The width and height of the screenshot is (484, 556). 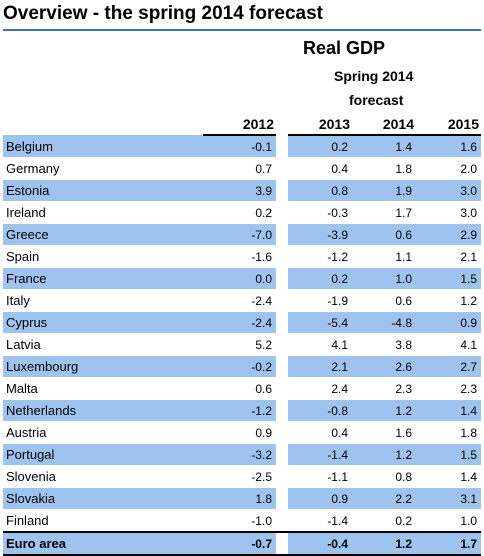 What do you see at coordinates (384, 344) in the screenshot?
I see `gdp-value-2014: 3.8` at bounding box center [384, 344].